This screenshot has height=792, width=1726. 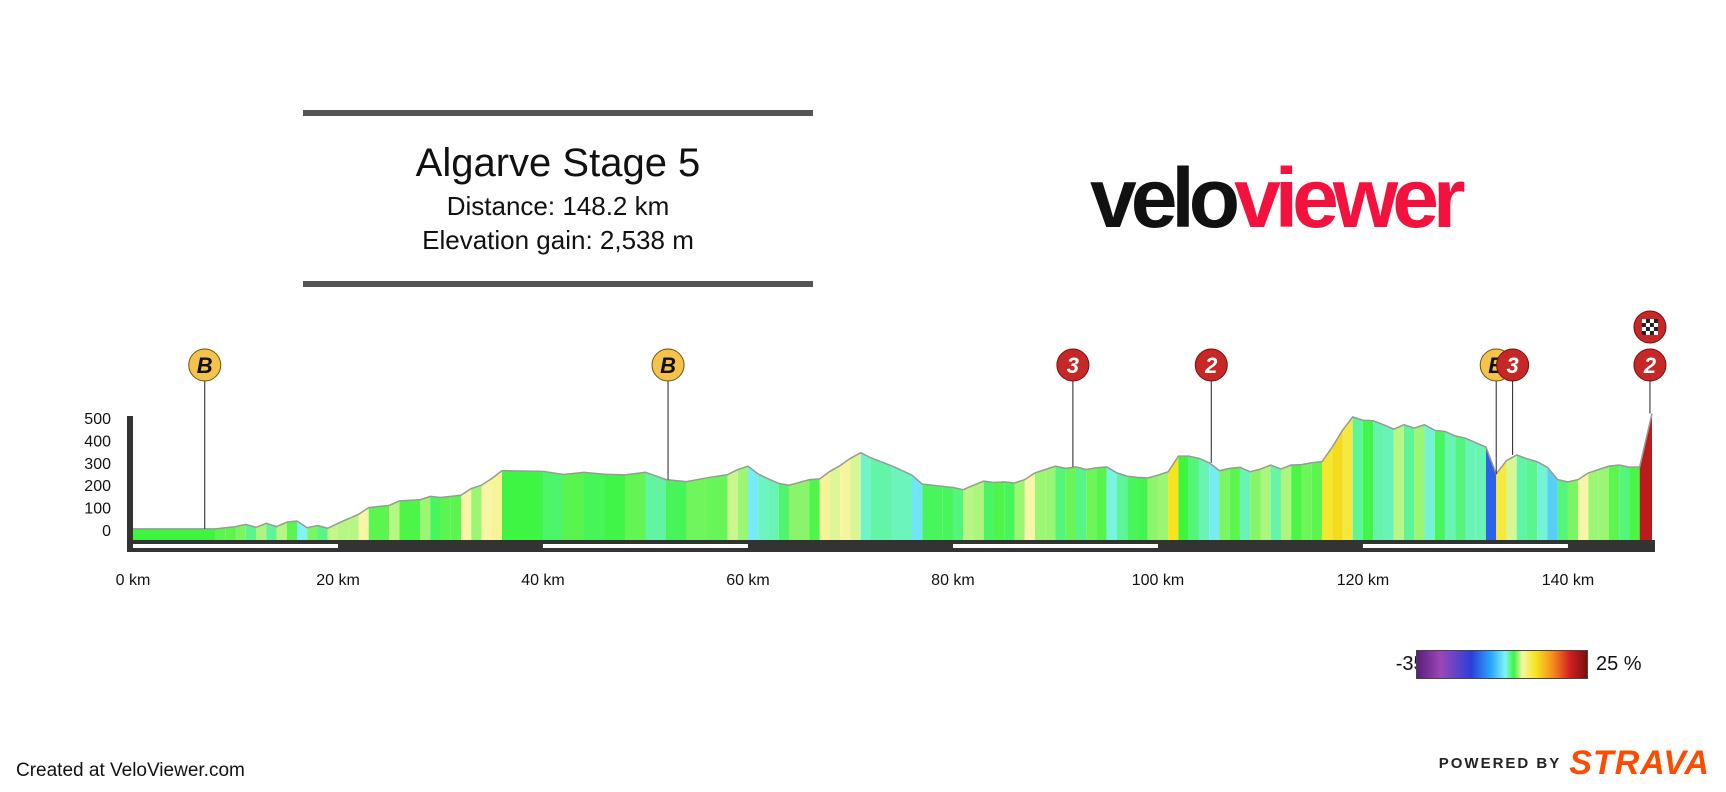 What do you see at coordinates (748, 580) in the screenshot?
I see `x-tick-label: 60 km` at bounding box center [748, 580].